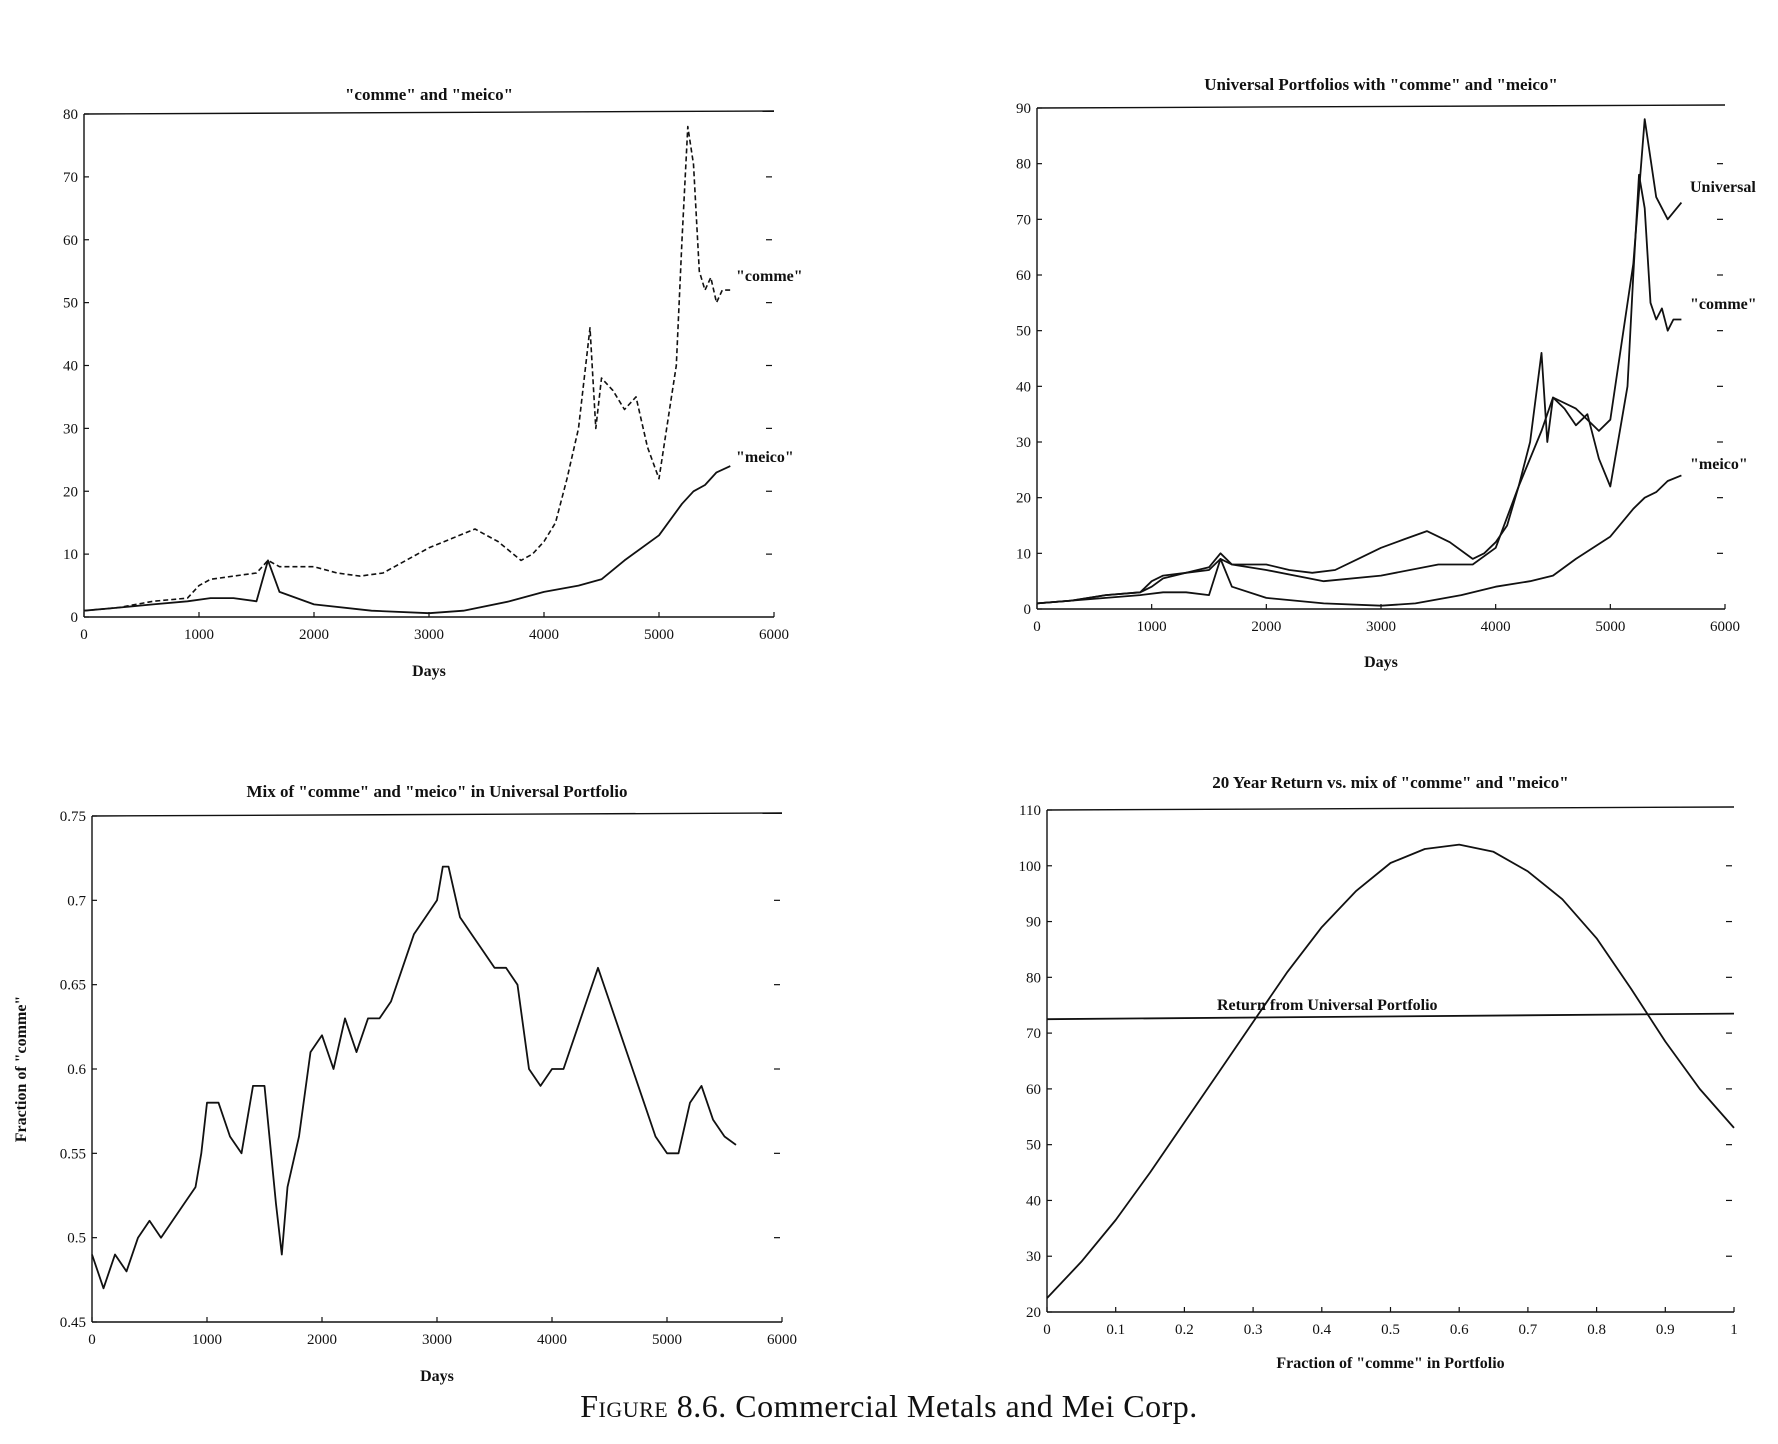 This screenshot has width=1778, height=1444. What do you see at coordinates (1115, 1330) in the screenshot?
I see `x-tick-label: 0.1` at bounding box center [1115, 1330].